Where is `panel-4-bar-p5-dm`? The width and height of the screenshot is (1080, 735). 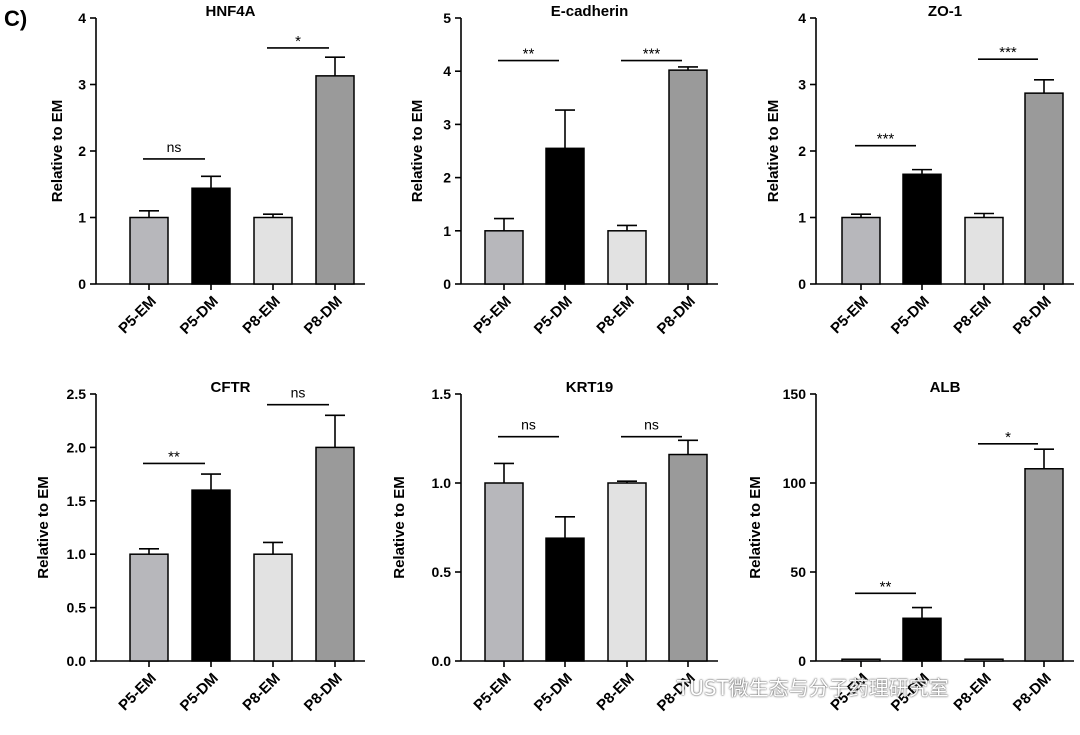 panel-4-bar-p5-dm is located at coordinates (211, 575).